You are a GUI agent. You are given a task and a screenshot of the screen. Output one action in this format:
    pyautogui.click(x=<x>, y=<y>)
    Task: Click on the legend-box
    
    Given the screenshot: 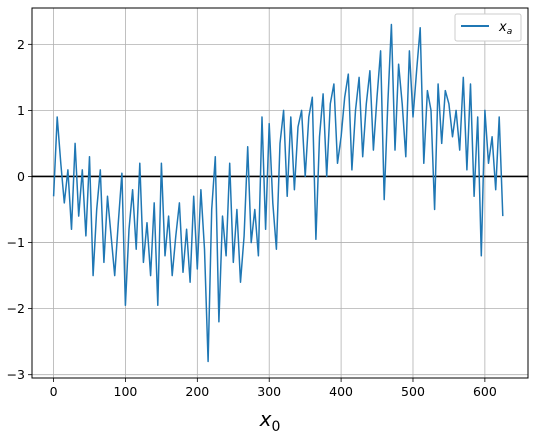 What is the action you would take?
    pyautogui.click(x=488, y=27)
    